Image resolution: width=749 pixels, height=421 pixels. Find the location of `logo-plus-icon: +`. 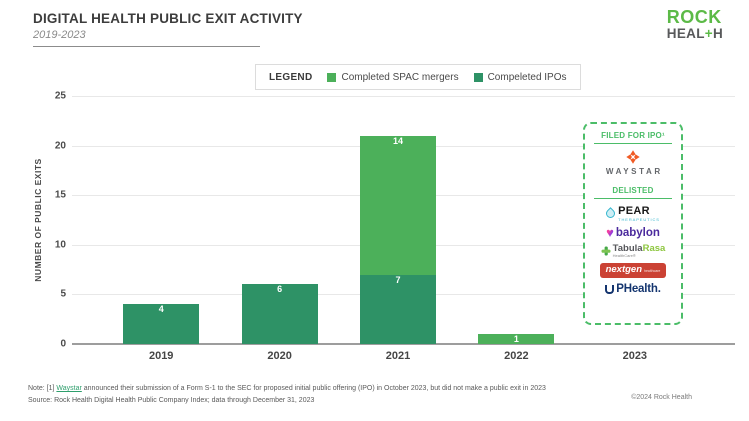

logo-plus-icon: + is located at coordinates (708, 33).